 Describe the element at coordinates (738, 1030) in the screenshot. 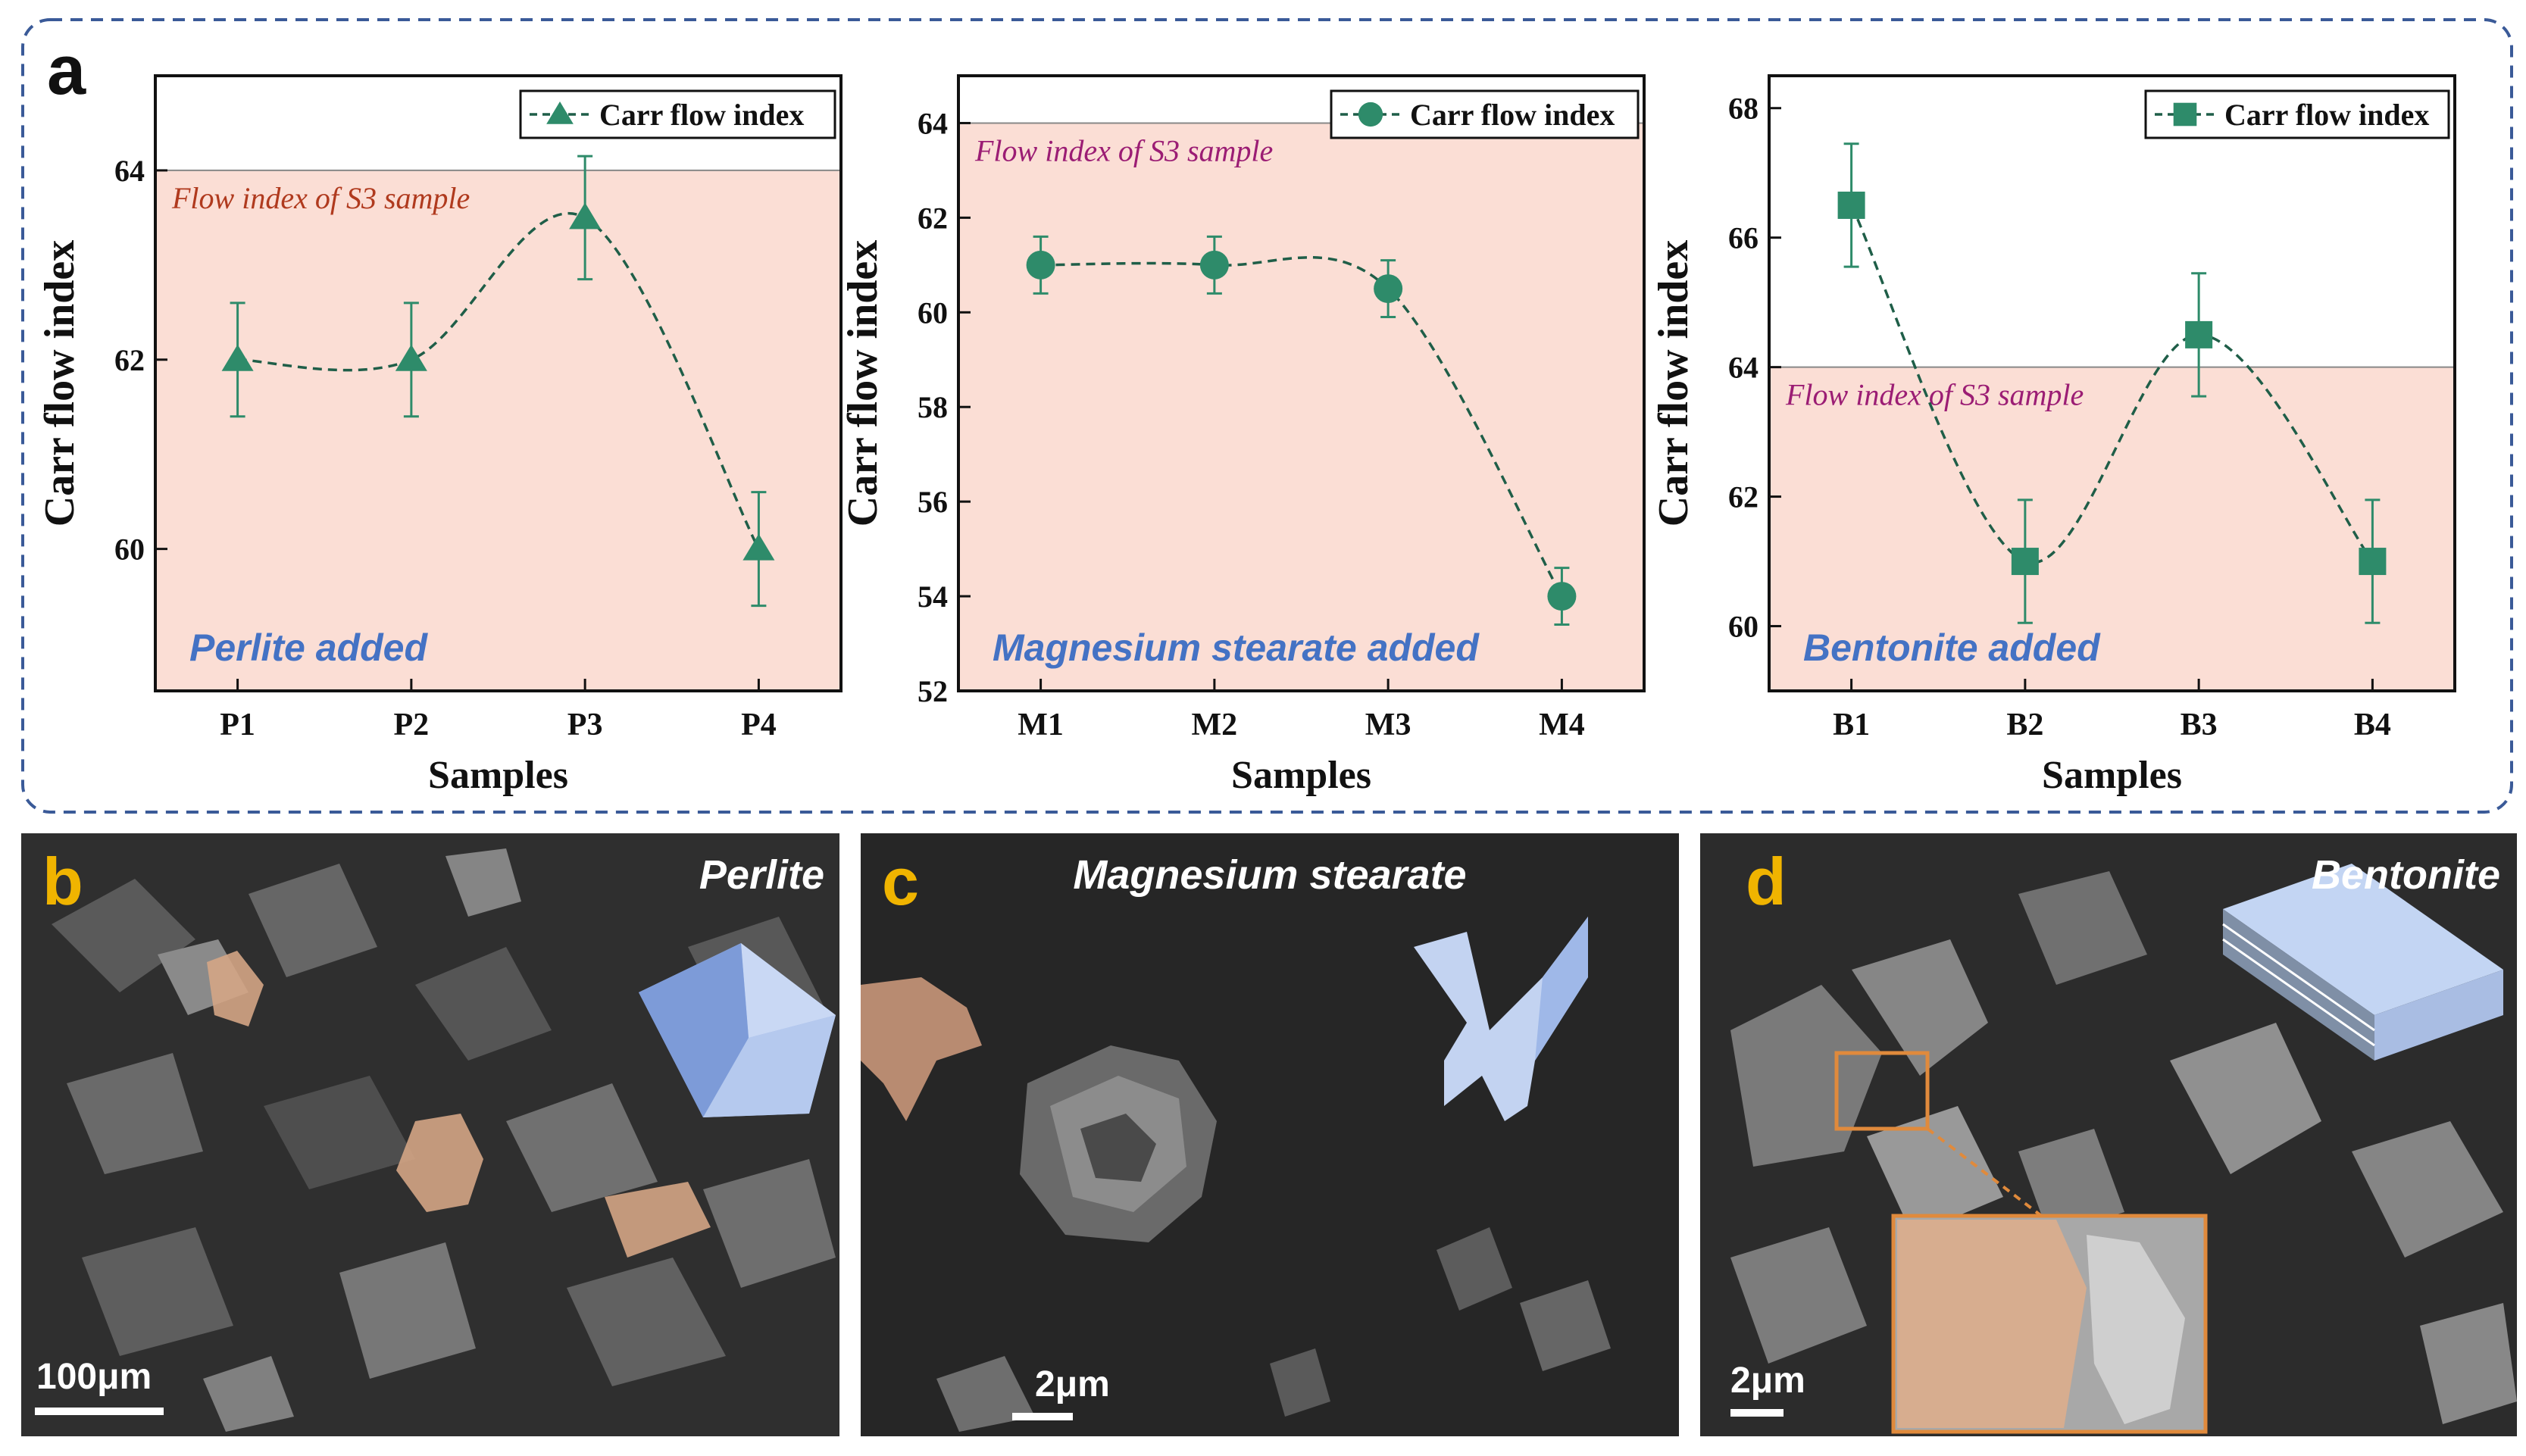

I see `pentagon-crystal-icon` at that location.